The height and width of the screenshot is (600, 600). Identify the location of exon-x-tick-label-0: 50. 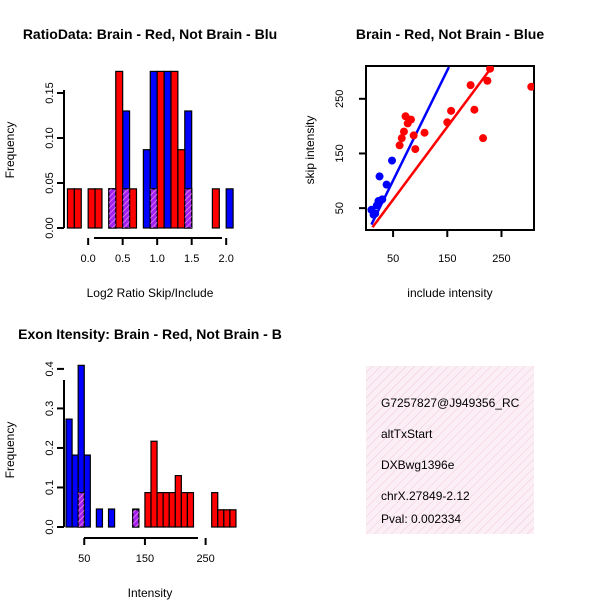
(84, 559).